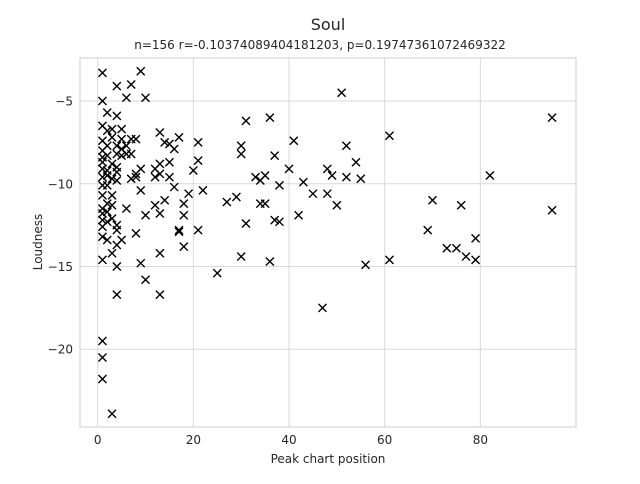 The height and width of the screenshot is (484, 640). Describe the element at coordinates (384, 440) in the screenshot. I see `x-tick-label: 60` at that location.